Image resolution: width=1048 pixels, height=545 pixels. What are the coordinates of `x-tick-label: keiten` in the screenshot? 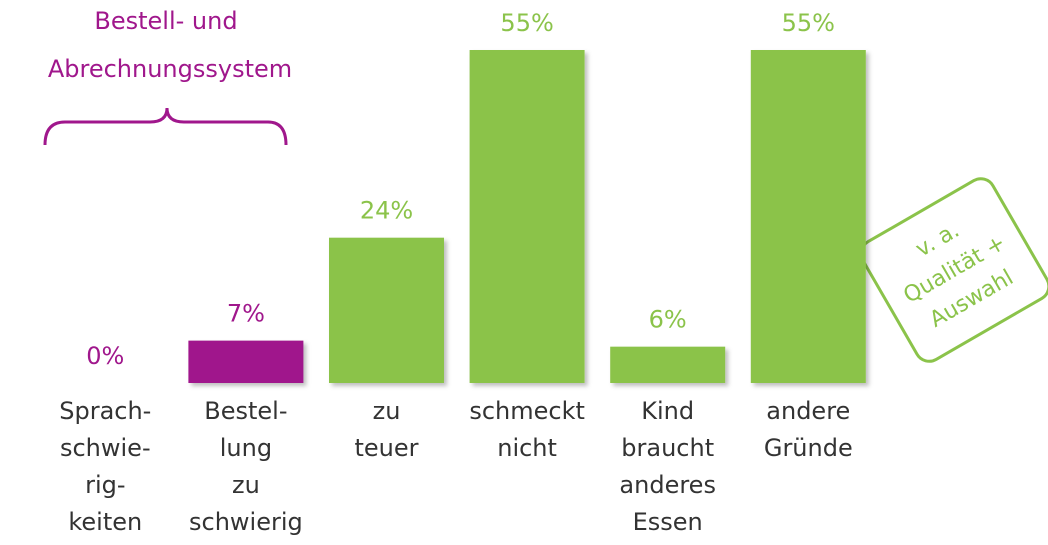 It's located at (105, 522).